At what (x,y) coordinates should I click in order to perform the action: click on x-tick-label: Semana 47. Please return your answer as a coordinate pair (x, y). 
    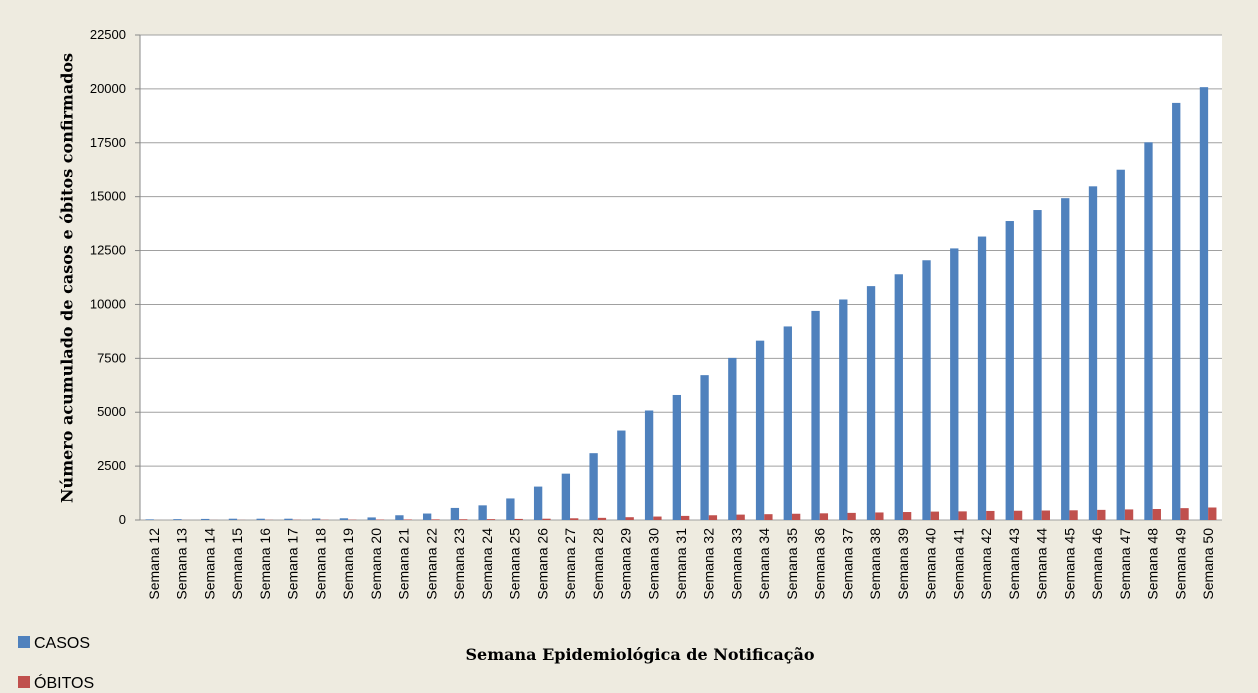
    Looking at the image, I should click on (1125, 564).